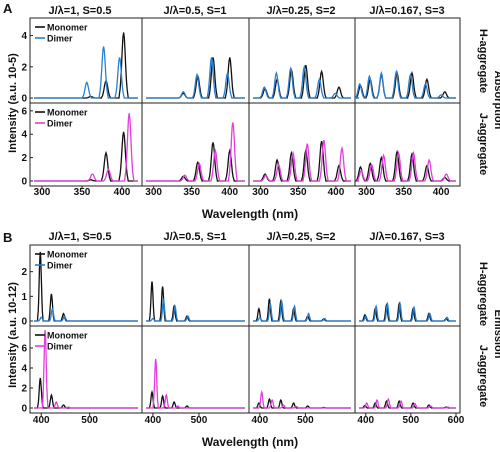 The width and height of the screenshot is (500, 452). Describe the element at coordinates (300, 237) in the screenshot. I see `col-title-b-3: J/λ=0.25, S=2` at that location.